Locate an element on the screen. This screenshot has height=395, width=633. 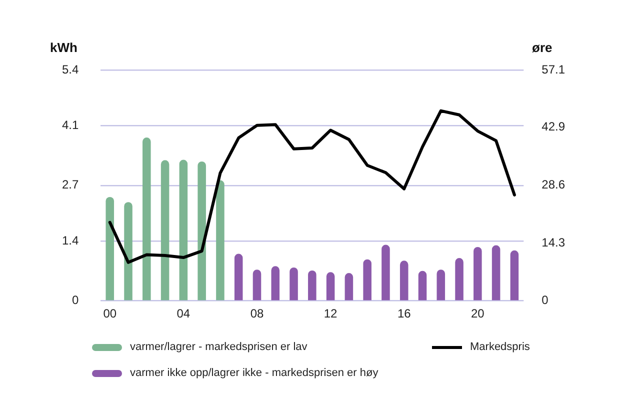
y2-tick-label: 28.6 is located at coordinates (554, 185).